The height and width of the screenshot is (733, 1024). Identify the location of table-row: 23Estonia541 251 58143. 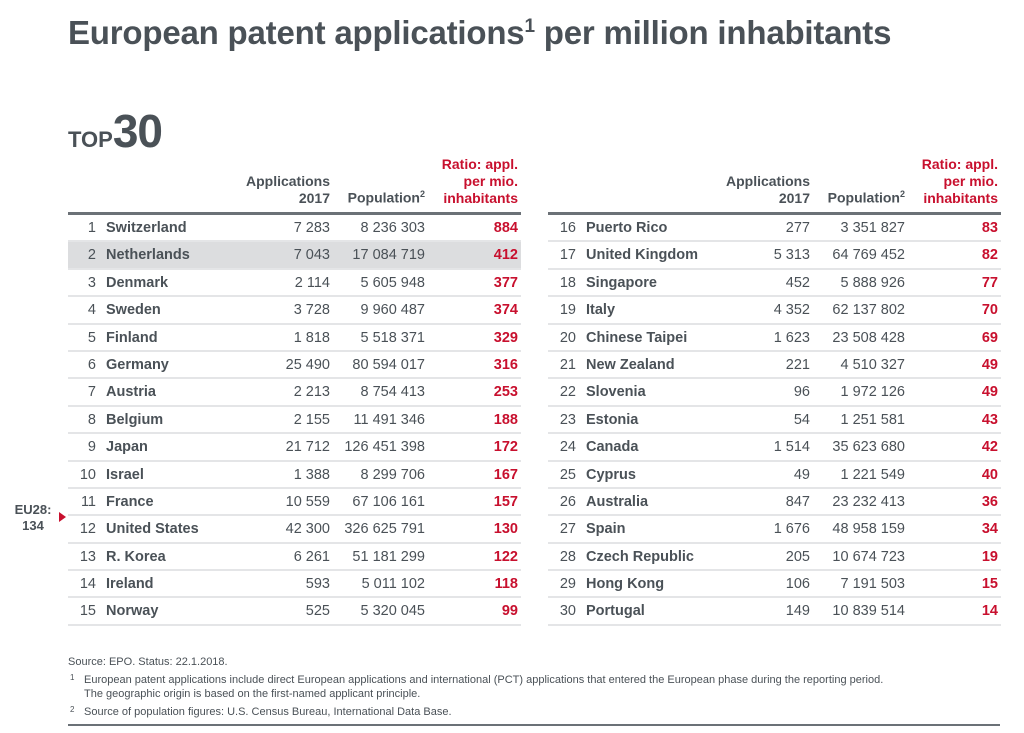
(774, 420).